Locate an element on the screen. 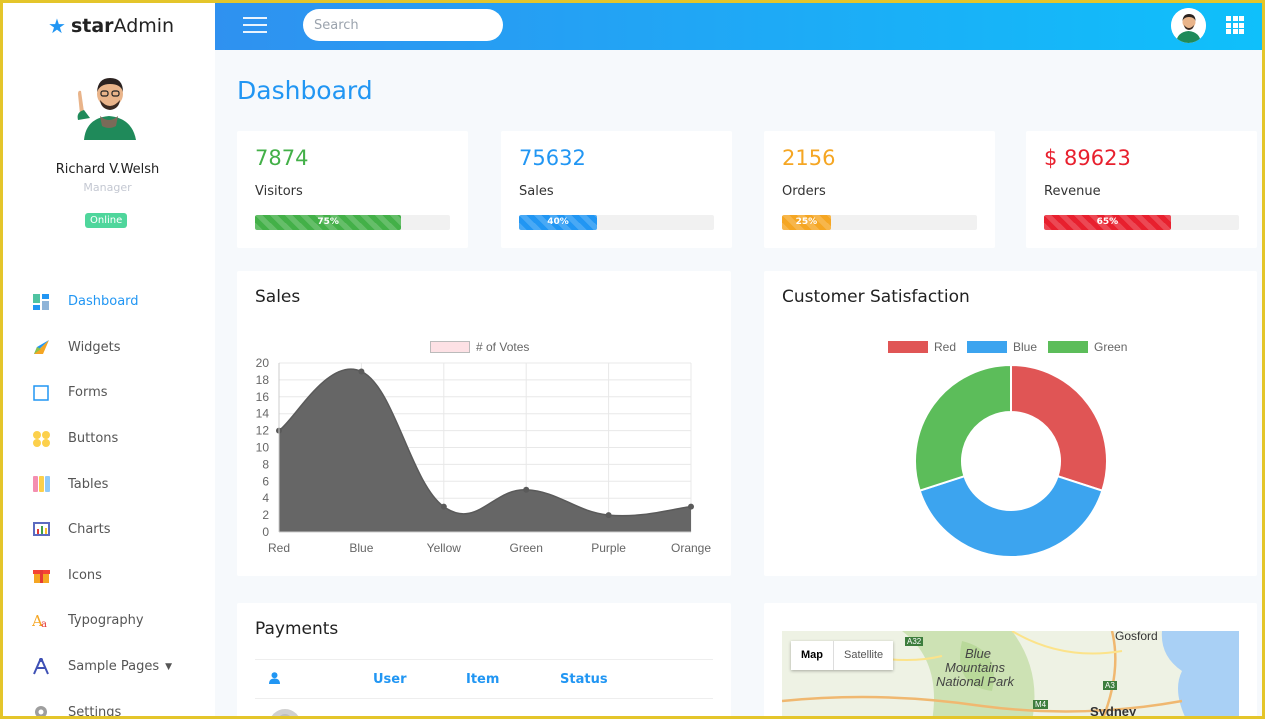  column-header-item: Item is located at coordinates (483, 679).